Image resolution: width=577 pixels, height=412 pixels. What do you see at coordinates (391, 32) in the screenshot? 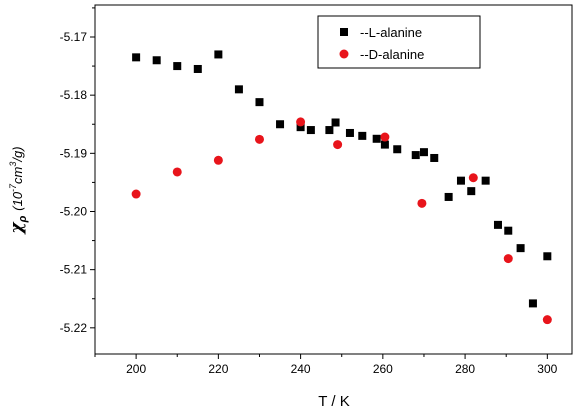
I see `legend-label-l-alanine: --L-alanine` at bounding box center [391, 32].